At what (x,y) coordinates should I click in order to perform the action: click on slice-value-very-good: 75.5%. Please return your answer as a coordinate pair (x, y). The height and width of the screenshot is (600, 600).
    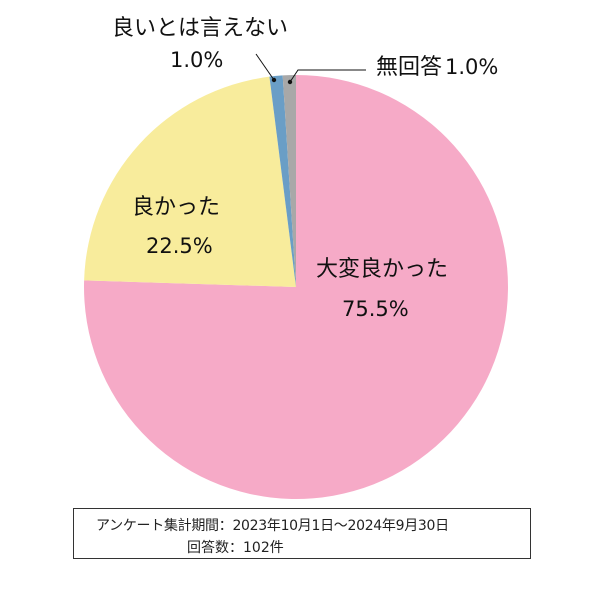
    Looking at the image, I should click on (375, 309).